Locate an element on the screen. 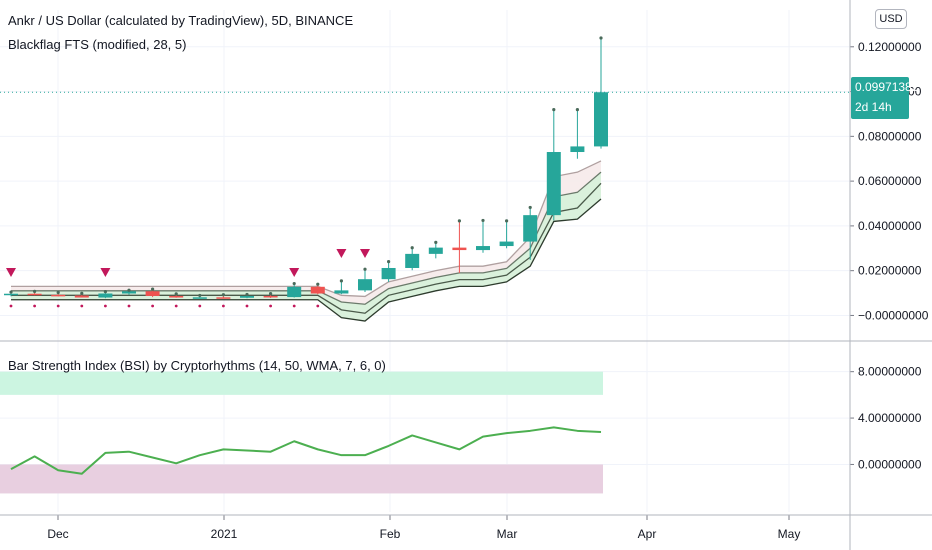  bsi-upper-zone is located at coordinates (301, 383).